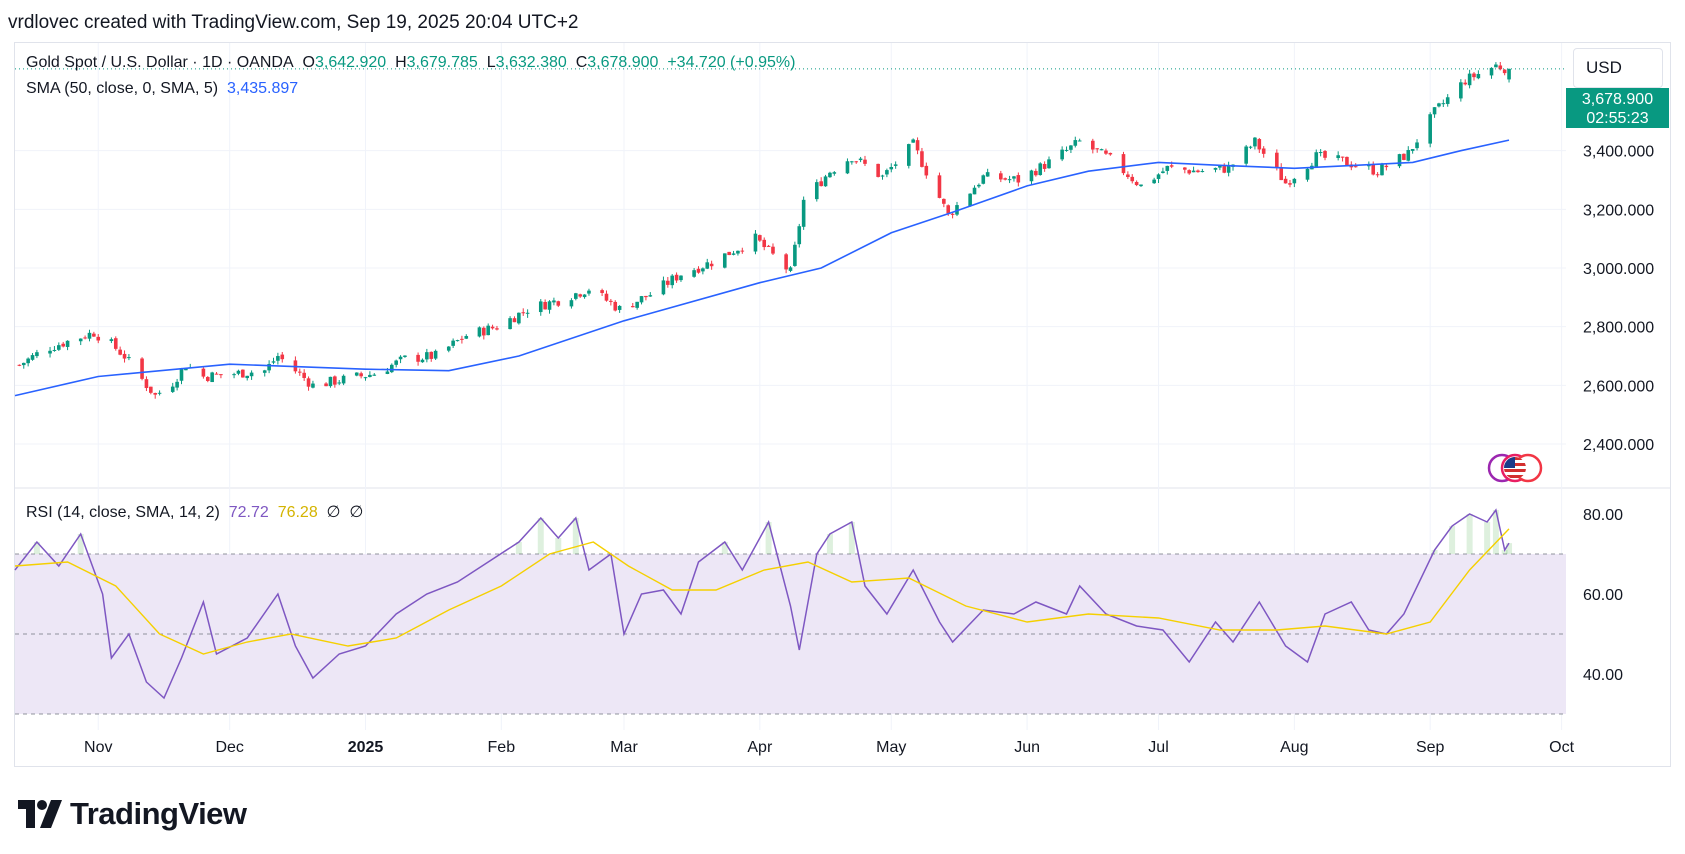 The width and height of the screenshot is (1685, 854). I want to click on rsi-ma-value: 76.28, so click(297, 512).